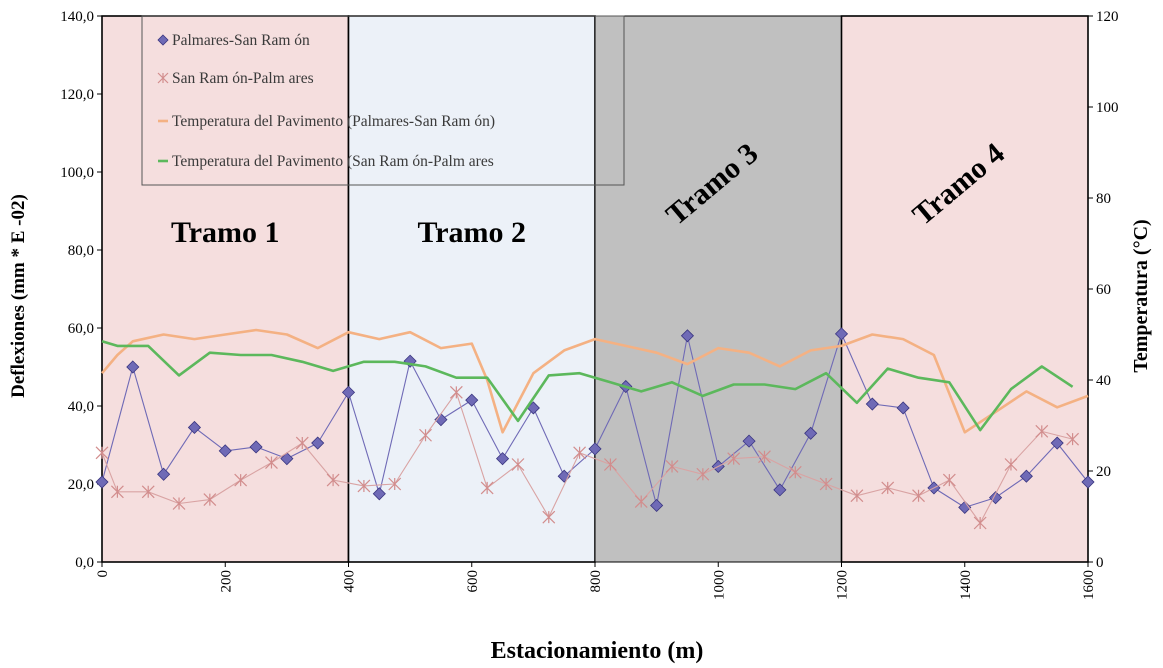 This screenshot has height=668, width=1163. Describe the element at coordinates (471, 232) in the screenshot. I see `region-label-2: Tramo 2` at that location.